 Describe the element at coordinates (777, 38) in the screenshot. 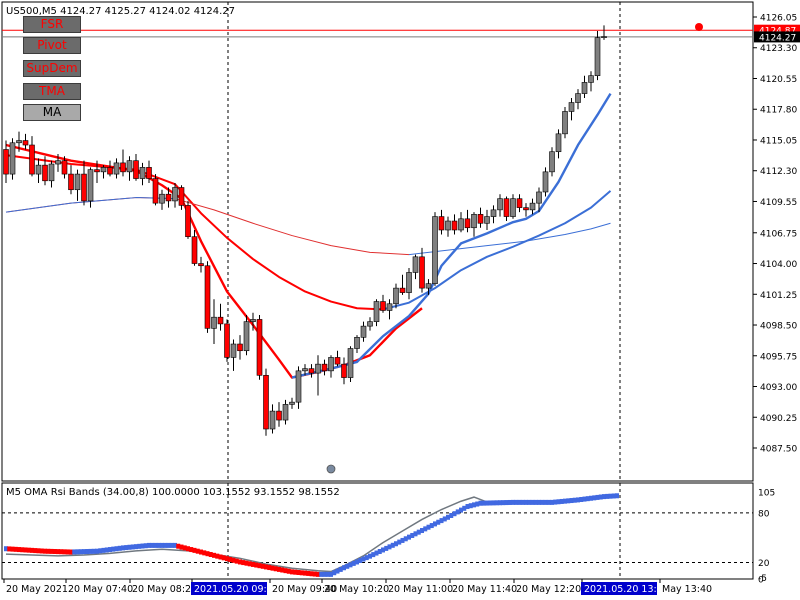

I see `current-price-label: 4124.27` at that location.